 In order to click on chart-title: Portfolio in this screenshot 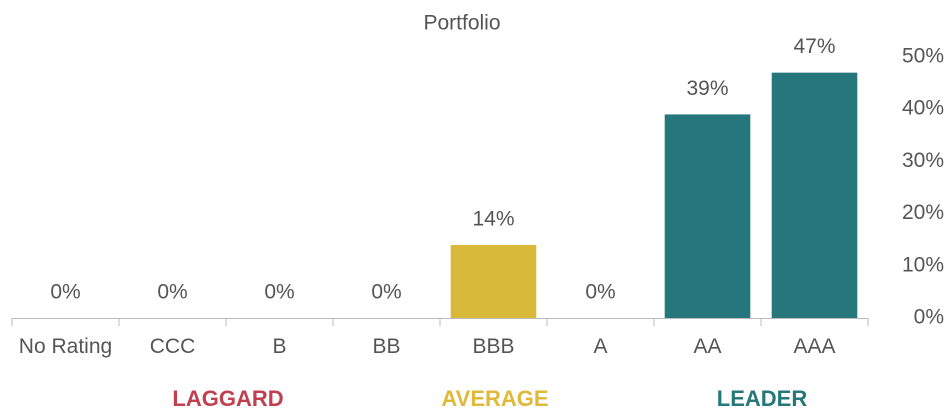, I will do `click(461, 23)`.